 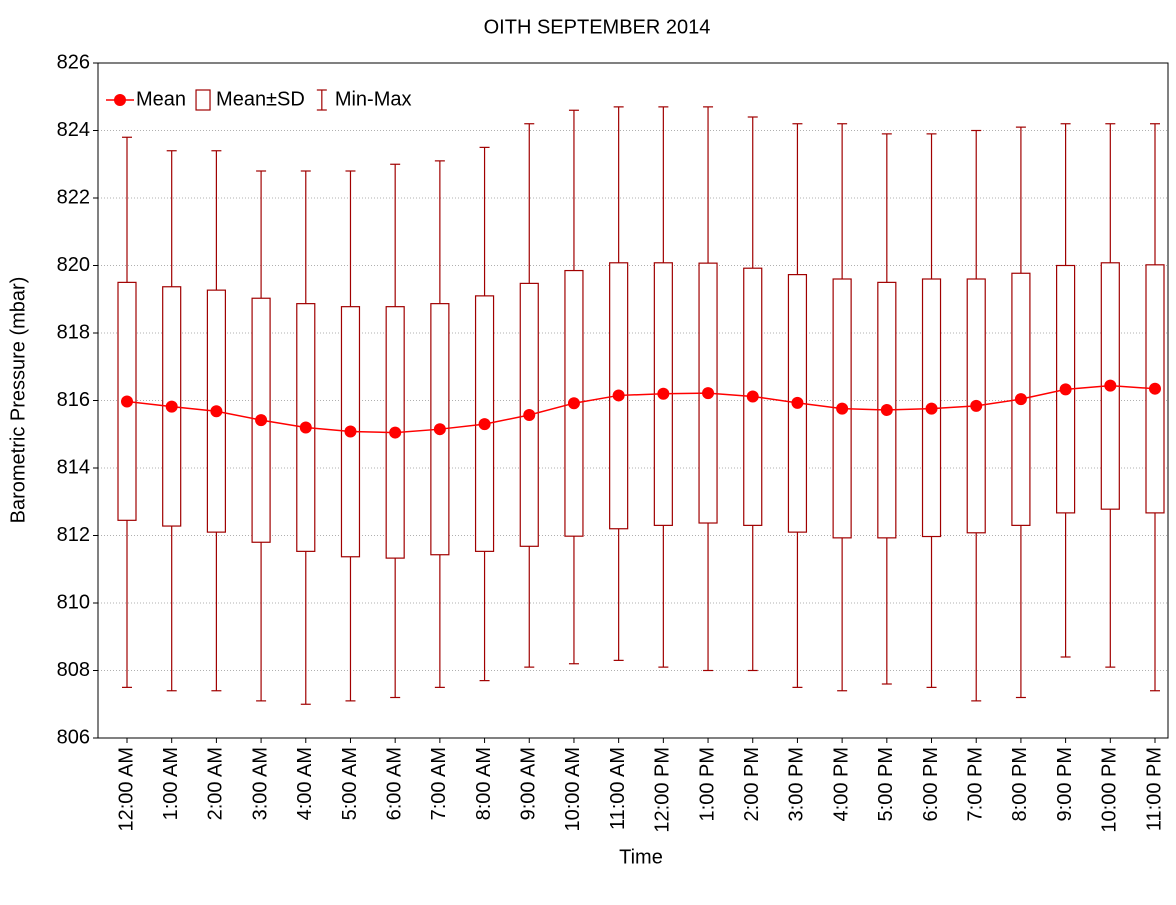 What do you see at coordinates (73, 467) in the screenshot?
I see `y-tick-label: 814` at bounding box center [73, 467].